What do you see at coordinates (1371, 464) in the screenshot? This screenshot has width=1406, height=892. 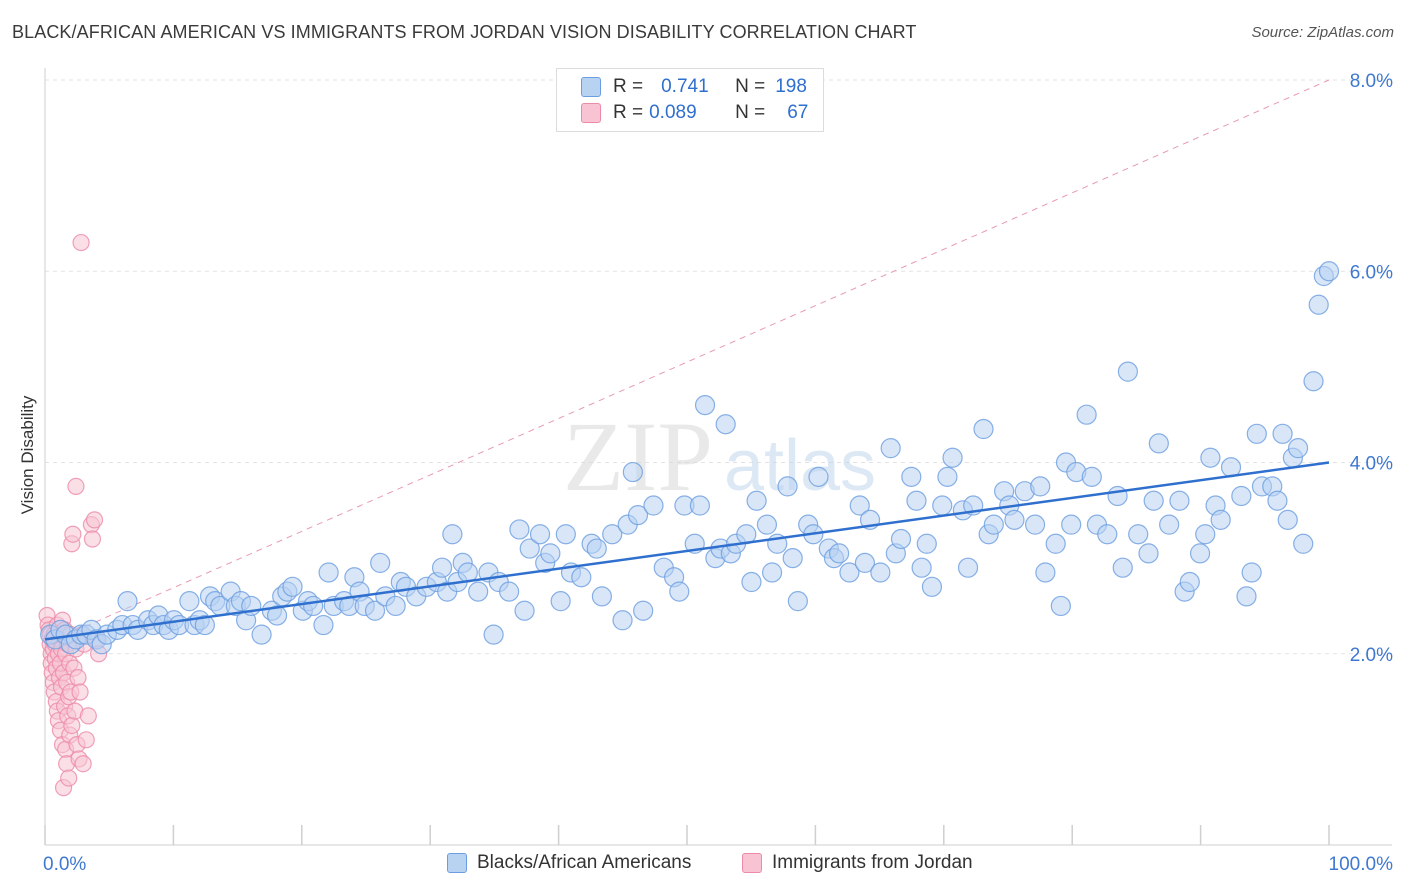 I see `y-tick-label: 4.0%` at bounding box center [1371, 464].